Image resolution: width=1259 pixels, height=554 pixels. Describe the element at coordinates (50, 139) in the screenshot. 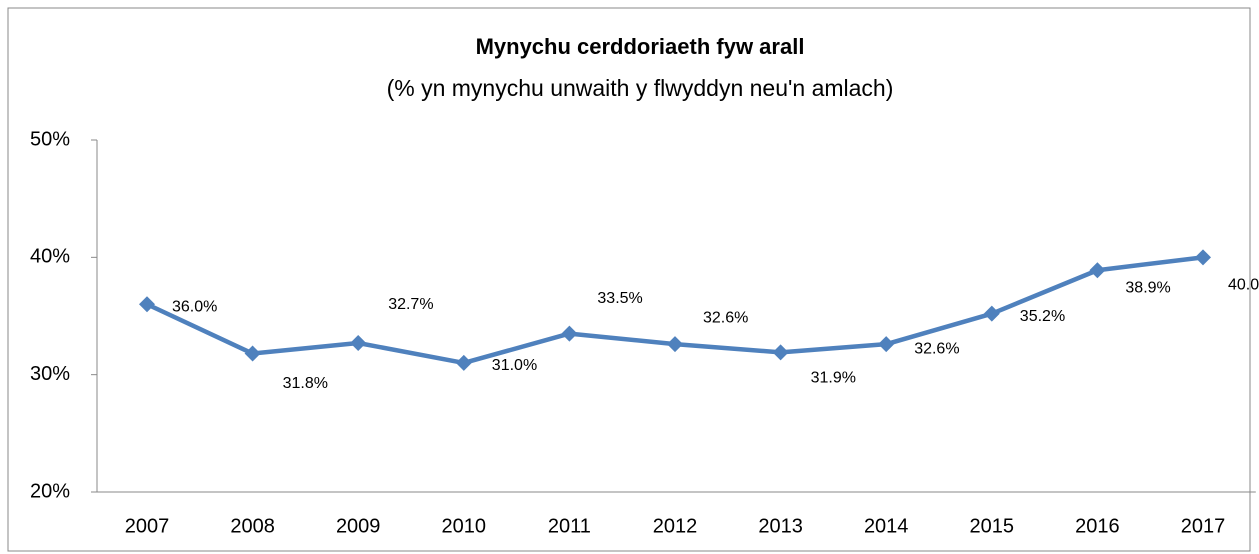

I see `y-tick-label: 50%` at that location.